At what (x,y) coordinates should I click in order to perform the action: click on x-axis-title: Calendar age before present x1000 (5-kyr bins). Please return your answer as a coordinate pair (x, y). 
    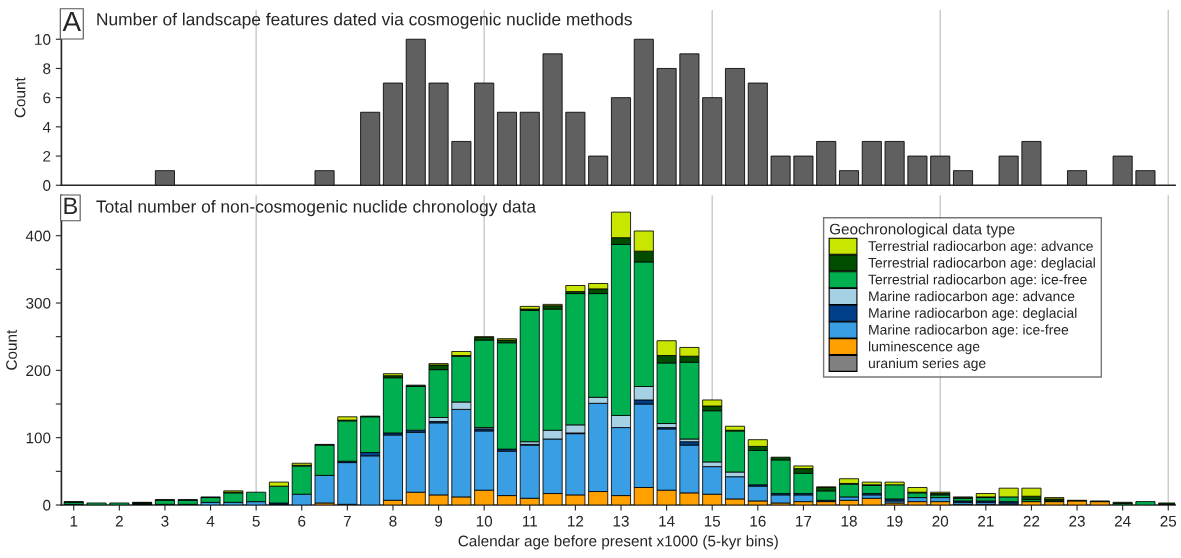
    Looking at the image, I should click on (618, 542).